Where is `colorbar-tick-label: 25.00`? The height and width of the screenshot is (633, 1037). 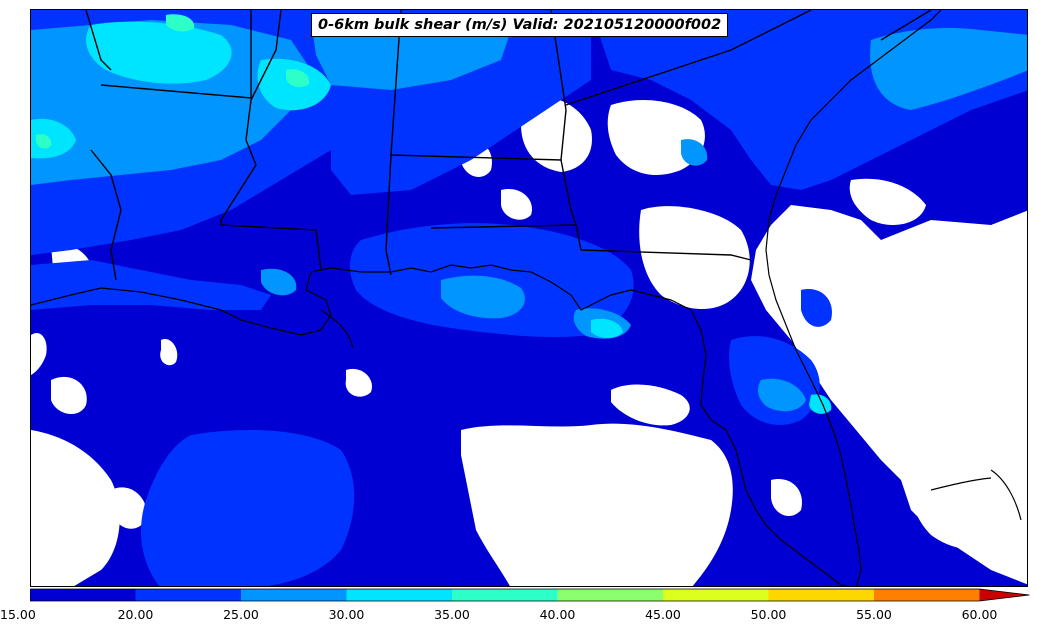 colorbar-tick-label: 25.00 is located at coordinates (241, 614).